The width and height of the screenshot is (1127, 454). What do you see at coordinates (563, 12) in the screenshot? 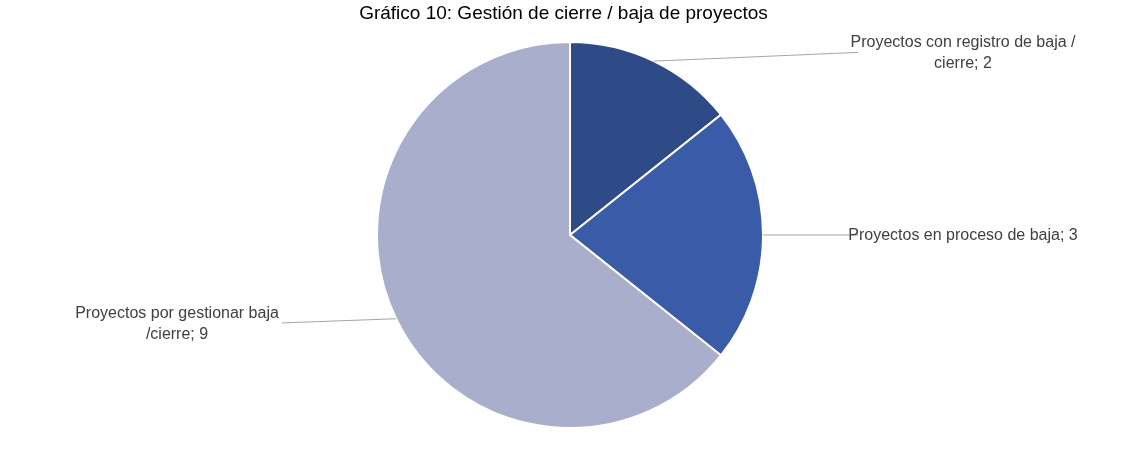
I see `chart-title: Gráfico 10: Gestión de cierre / baja de proyectos` at bounding box center [563, 12].